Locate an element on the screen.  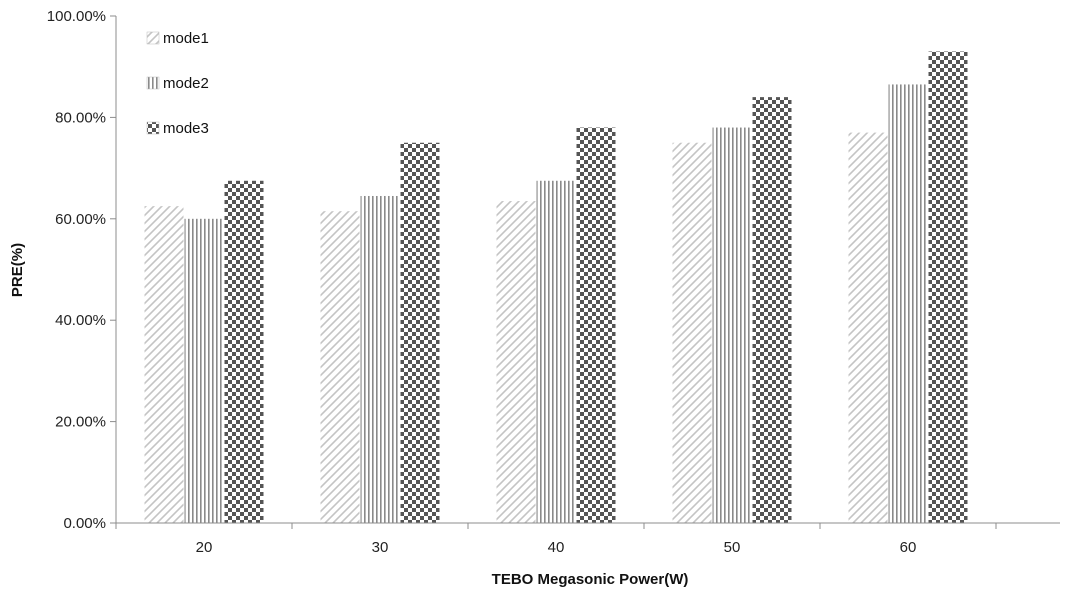
x-tick-label: 60 is located at coordinates (908, 547).